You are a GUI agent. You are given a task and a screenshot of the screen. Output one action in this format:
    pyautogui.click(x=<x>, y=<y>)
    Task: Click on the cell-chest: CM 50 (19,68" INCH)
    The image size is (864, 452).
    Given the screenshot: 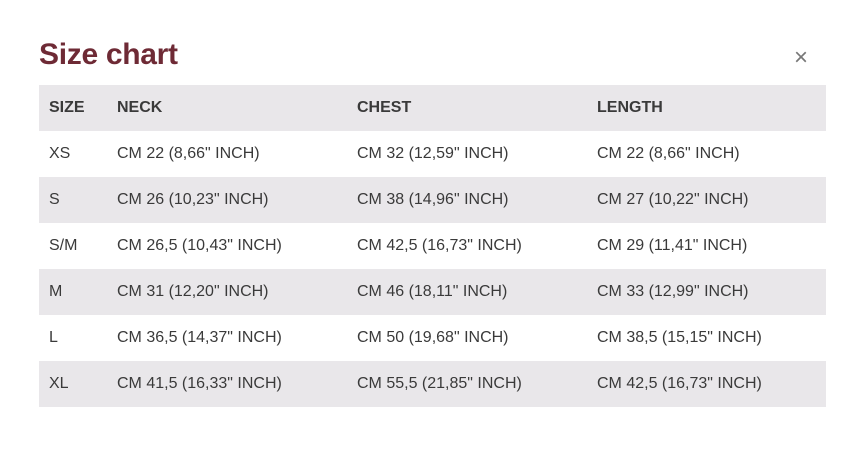 What is the action you would take?
    pyautogui.click(x=433, y=337)
    